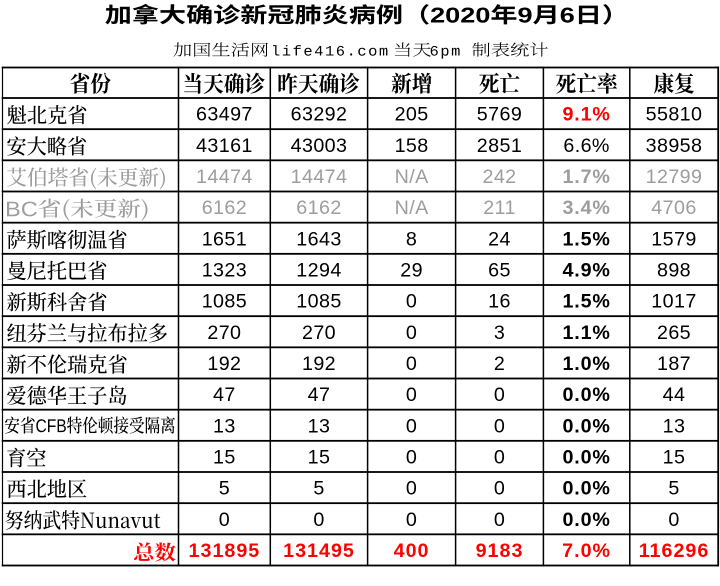 Image resolution: width=720 pixels, height=586 pixels. I want to click on svg-text: 16, so click(499, 302).